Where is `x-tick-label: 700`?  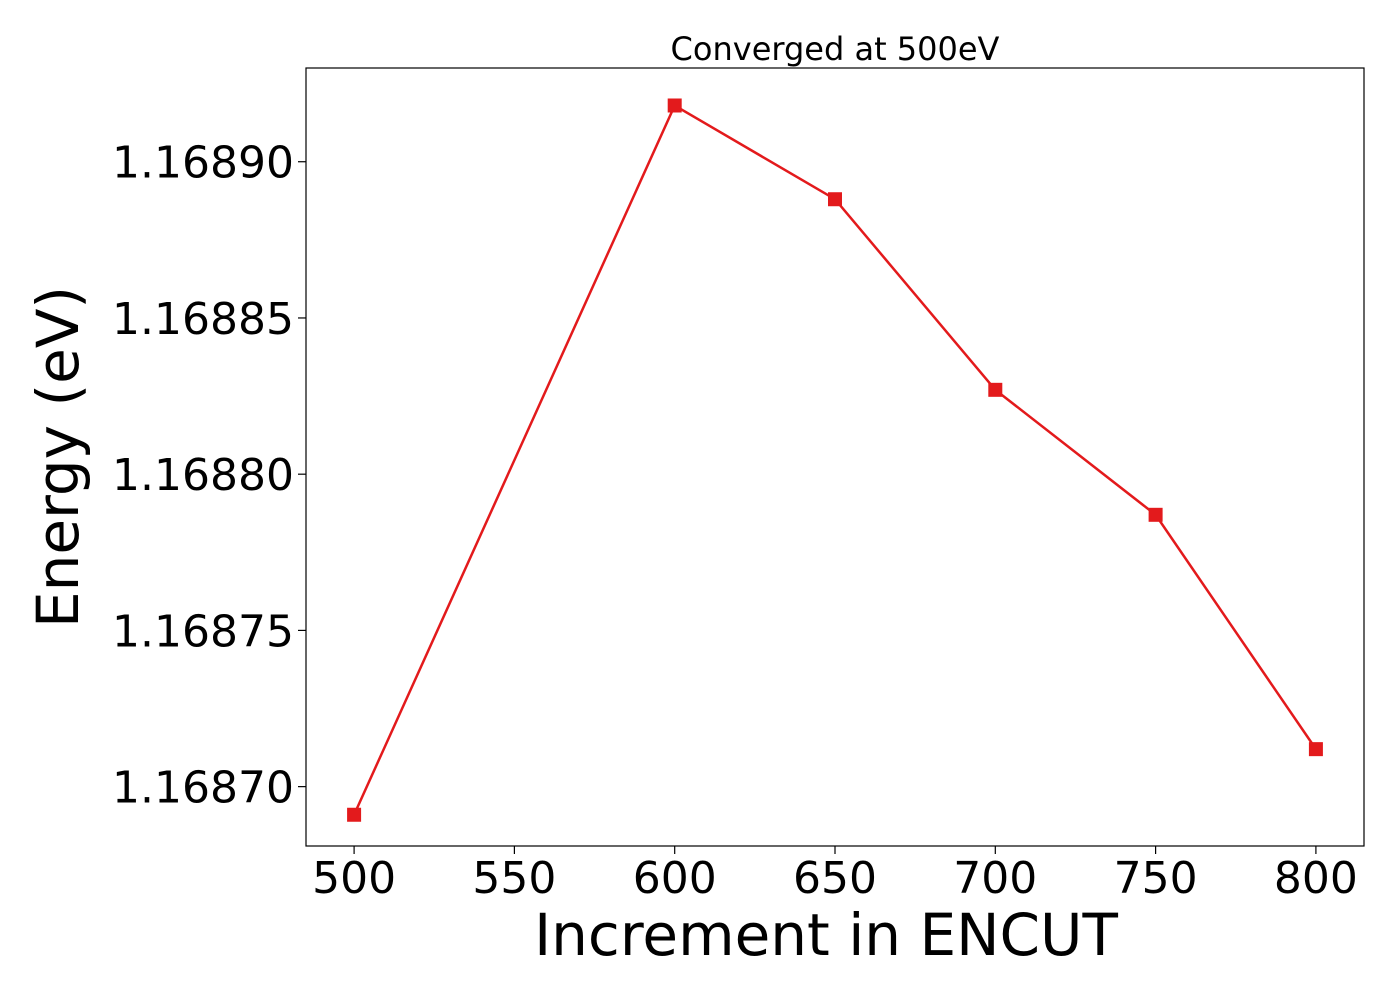 x-tick-label: 700 is located at coordinates (995, 878).